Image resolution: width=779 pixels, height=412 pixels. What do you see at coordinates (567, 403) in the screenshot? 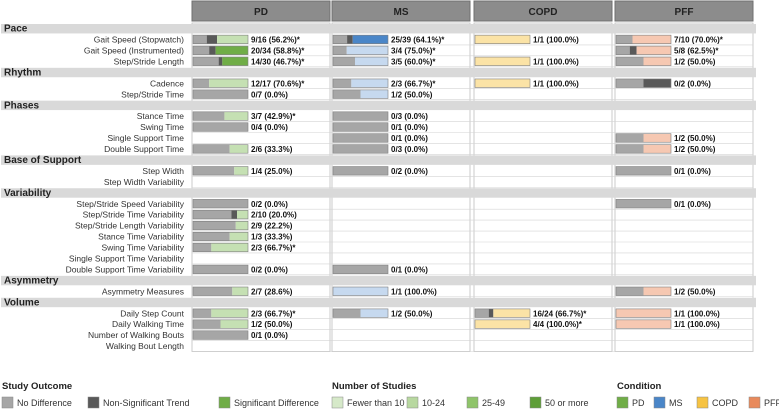
I see `legend-label: 50 or more` at bounding box center [567, 403].